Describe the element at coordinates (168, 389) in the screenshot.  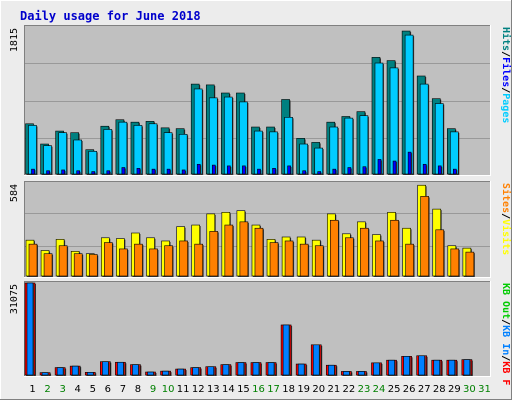
I see `x-tick-label: 10` at that location.